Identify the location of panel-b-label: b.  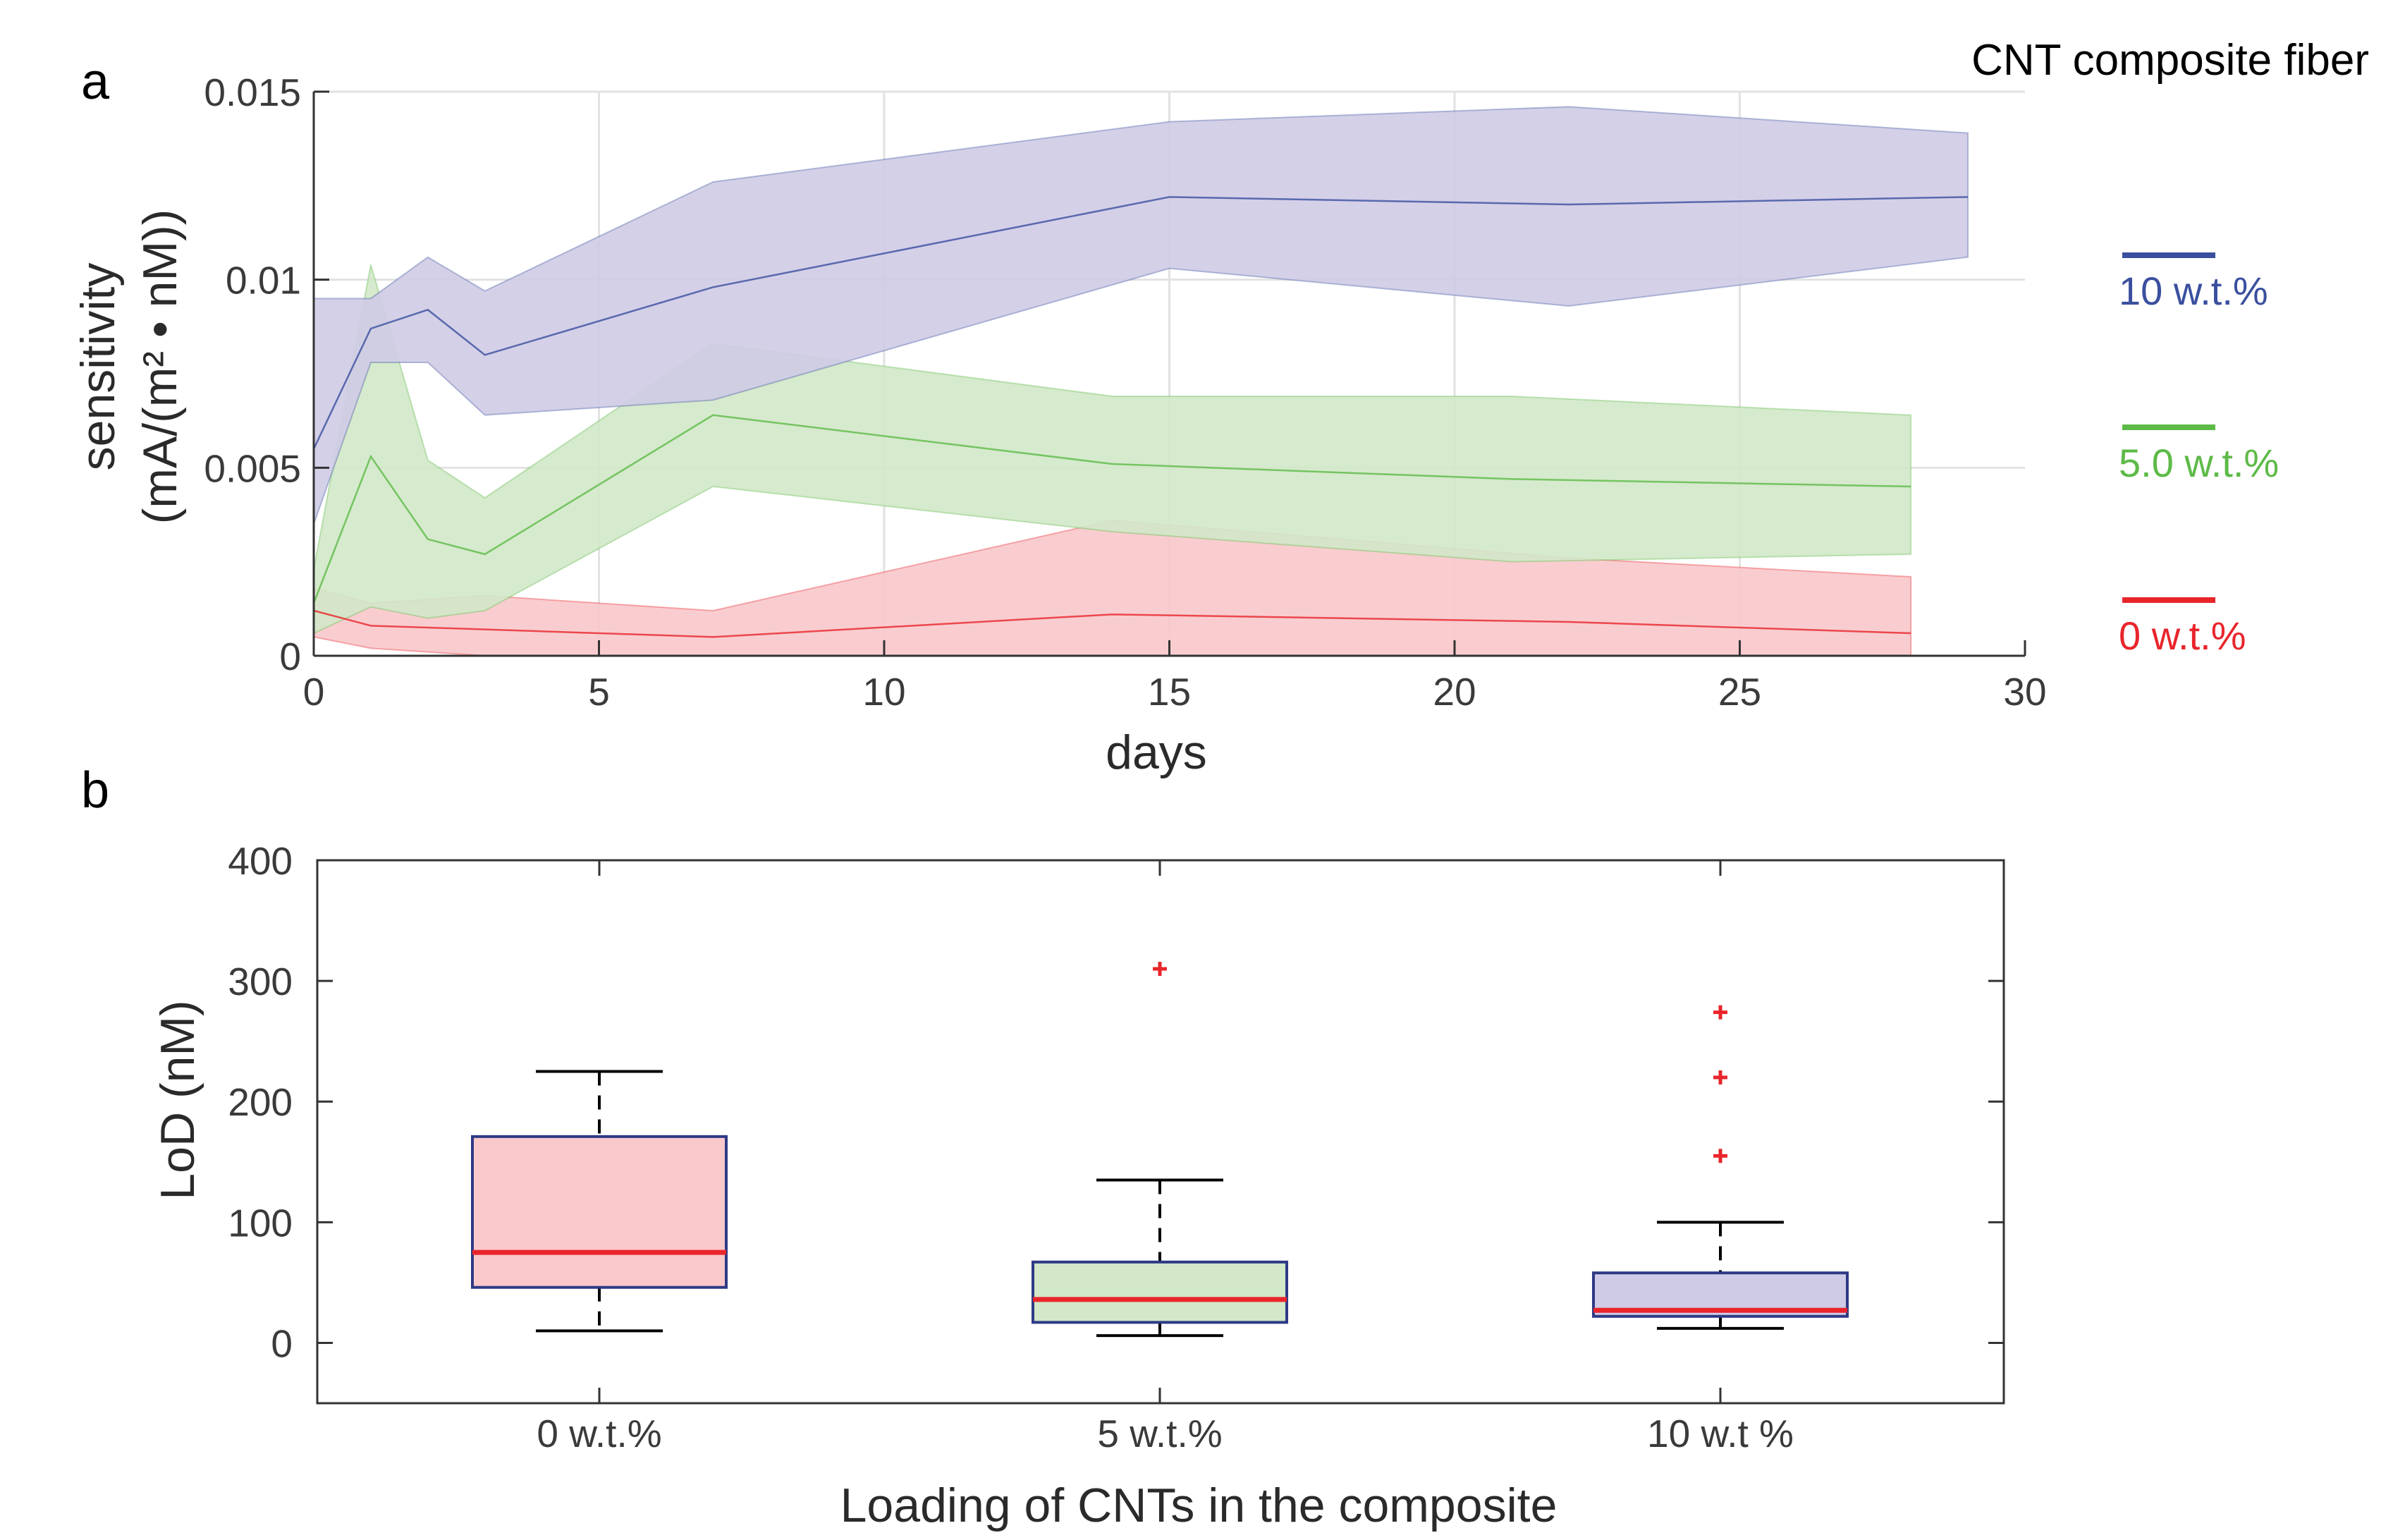
(95, 790).